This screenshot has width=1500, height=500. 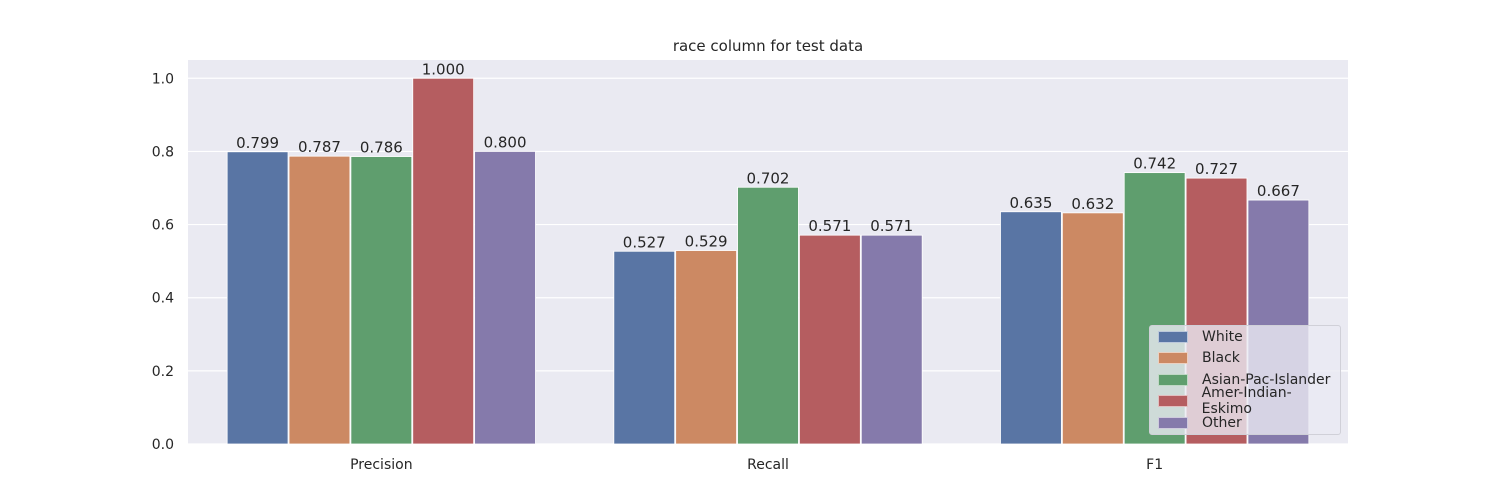 What do you see at coordinates (163, 226) in the screenshot?
I see `y-tick-label: 0.6` at bounding box center [163, 226].